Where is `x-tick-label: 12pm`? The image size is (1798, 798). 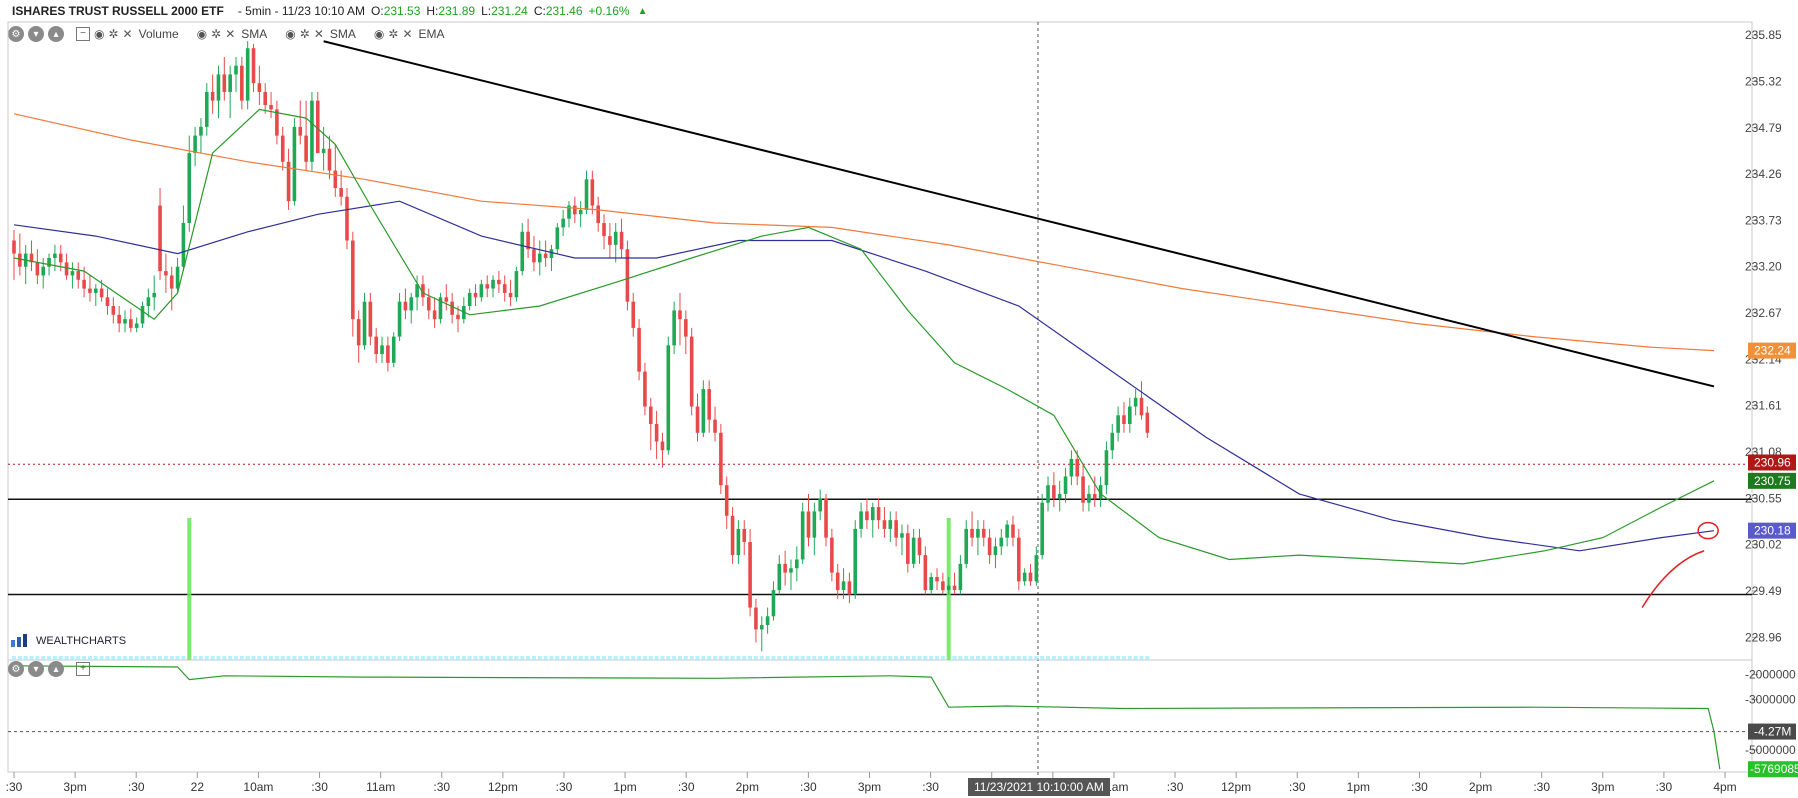
x-tick-label: 12pm is located at coordinates (1236, 787).